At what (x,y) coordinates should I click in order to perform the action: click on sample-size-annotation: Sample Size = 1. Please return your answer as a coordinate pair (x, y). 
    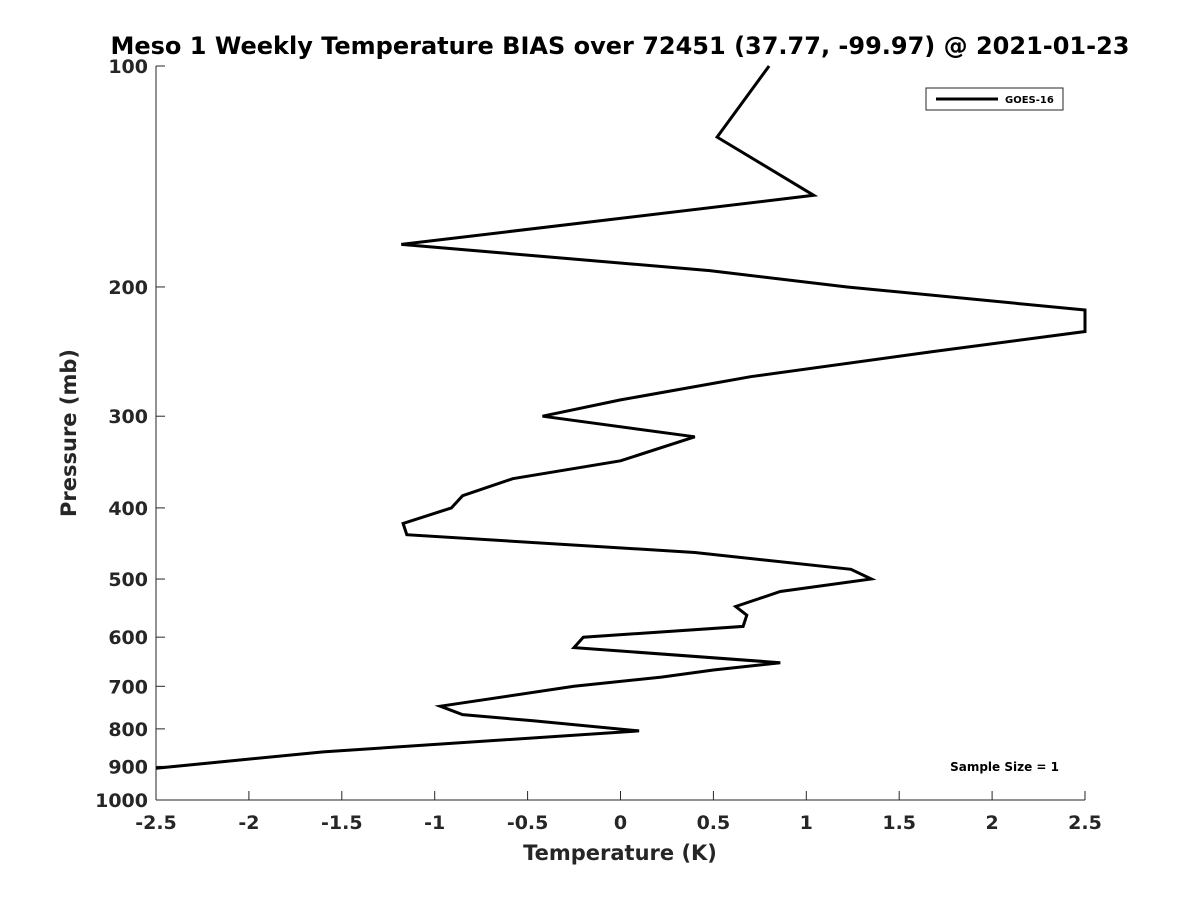
    Looking at the image, I should click on (1004, 767).